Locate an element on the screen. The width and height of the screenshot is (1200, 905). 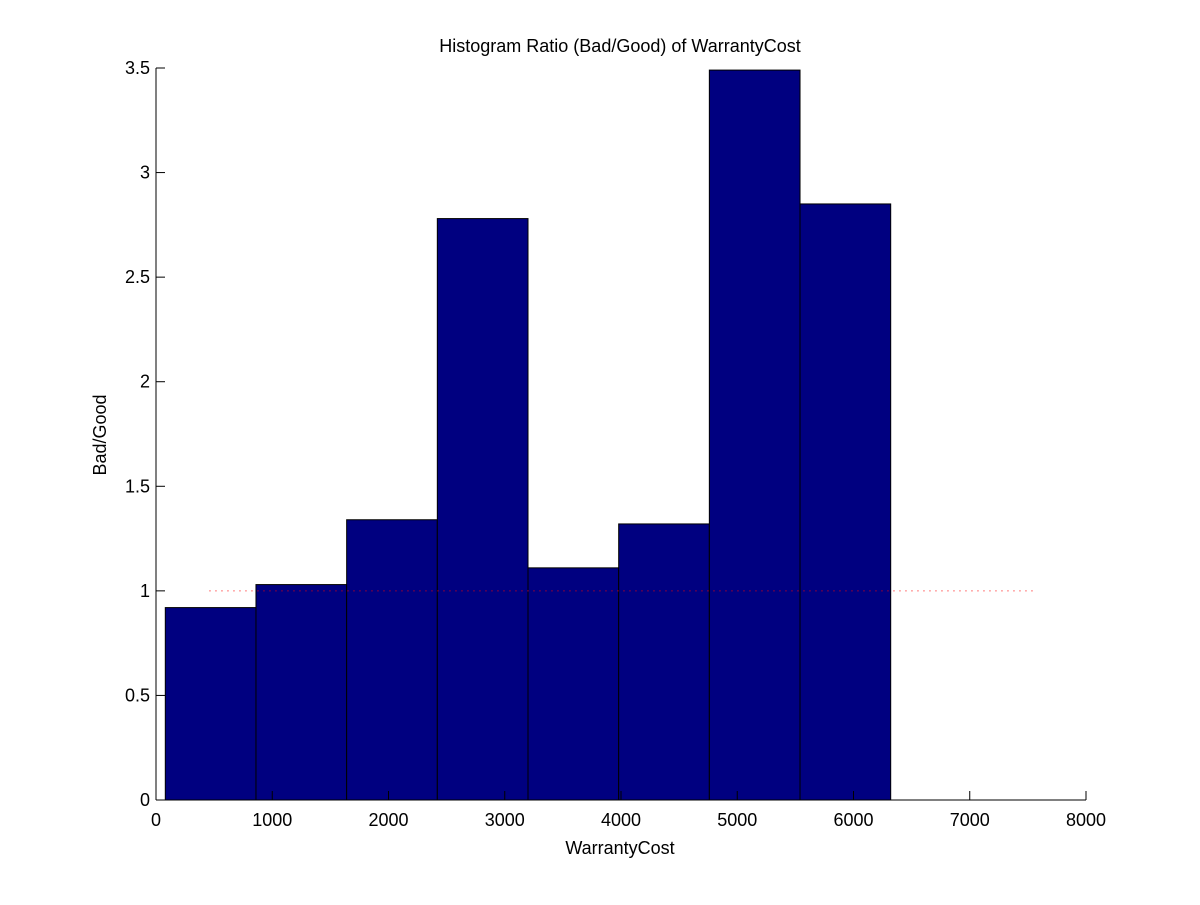
y-ticks-group: 0 0.5 1 1.5 2 2.5 3 3.5 is located at coordinates (145, 434).